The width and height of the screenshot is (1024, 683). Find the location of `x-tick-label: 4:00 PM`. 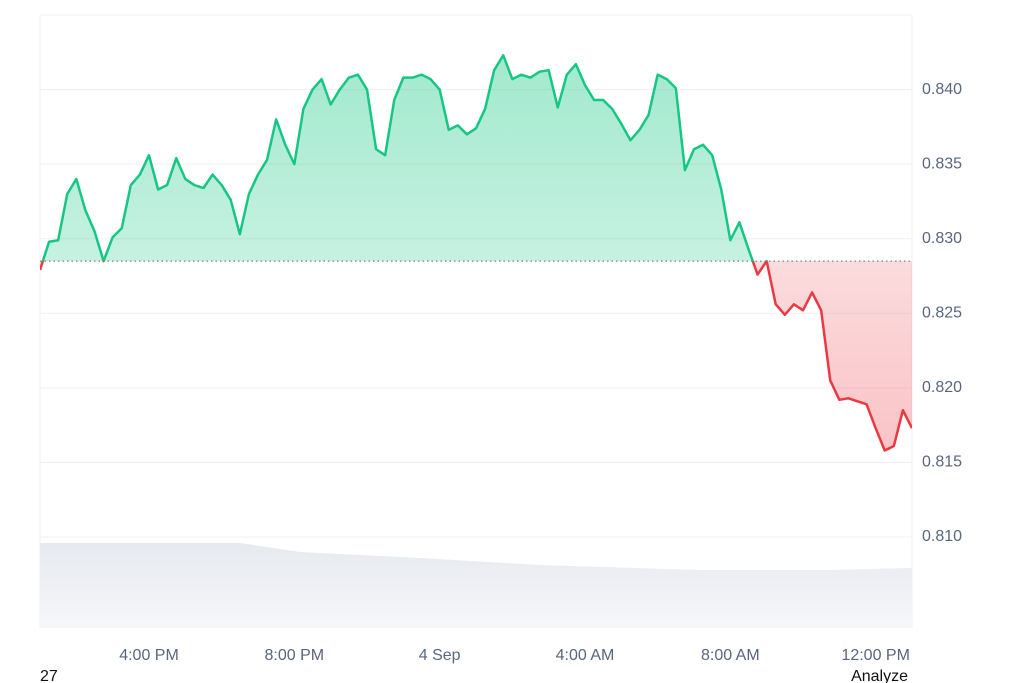

x-tick-label: 4:00 PM is located at coordinates (149, 655).